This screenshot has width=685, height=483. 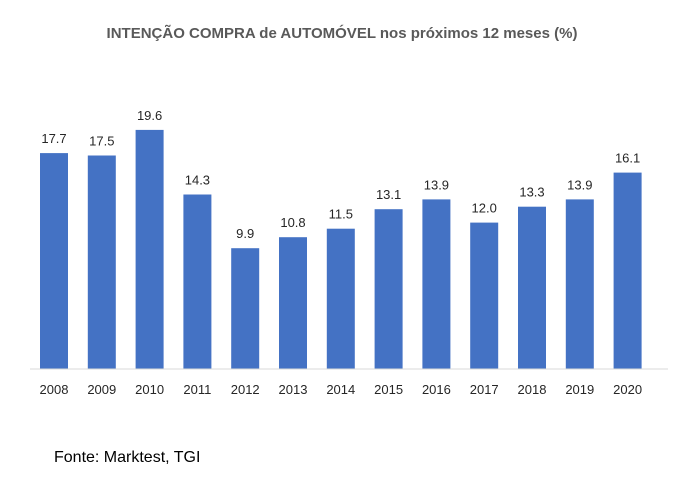 What do you see at coordinates (436, 389) in the screenshot?
I see `x-tick-2016: 2016` at bounding box center [436, 389].